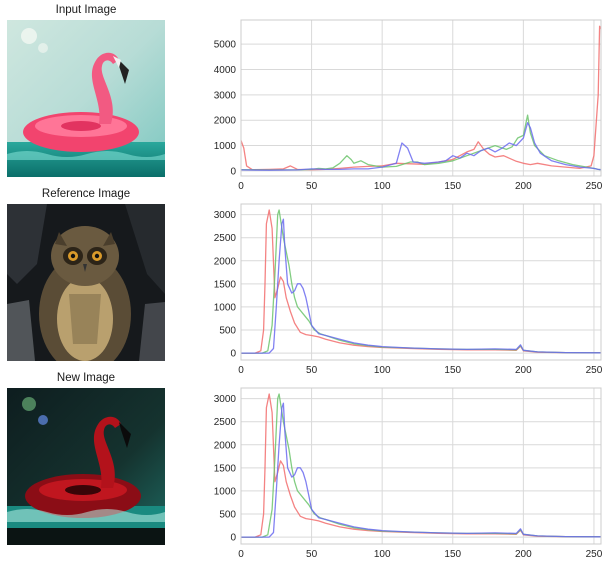 The height and width of the screenshot is (568, 609). Describe the element at coordinates (86, 194) in the screenshot. I see `reference-image-title: Reference Image` at that location.